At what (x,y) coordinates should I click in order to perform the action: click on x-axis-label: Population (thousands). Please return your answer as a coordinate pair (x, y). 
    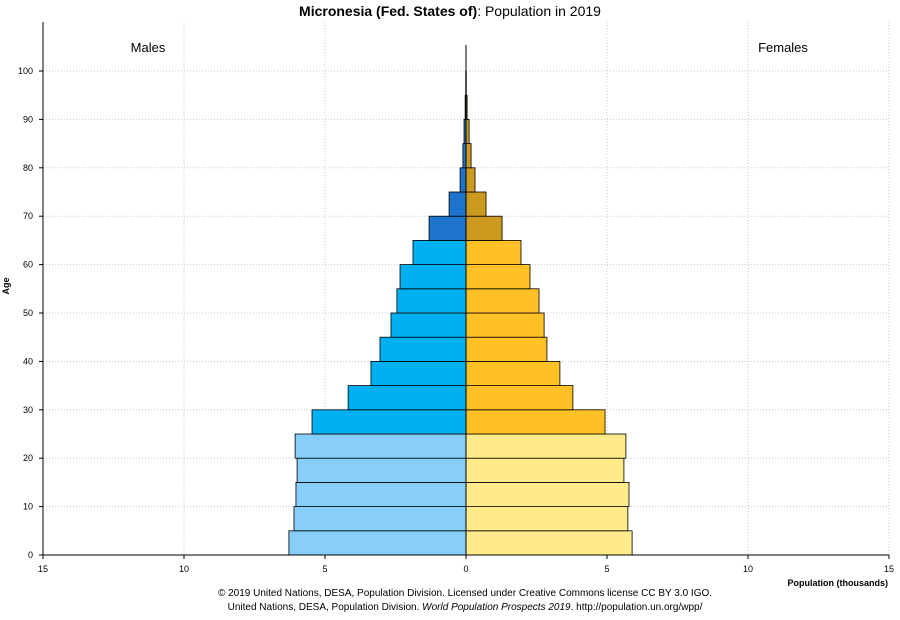
    Looking at the image, I should click on (838, 583).